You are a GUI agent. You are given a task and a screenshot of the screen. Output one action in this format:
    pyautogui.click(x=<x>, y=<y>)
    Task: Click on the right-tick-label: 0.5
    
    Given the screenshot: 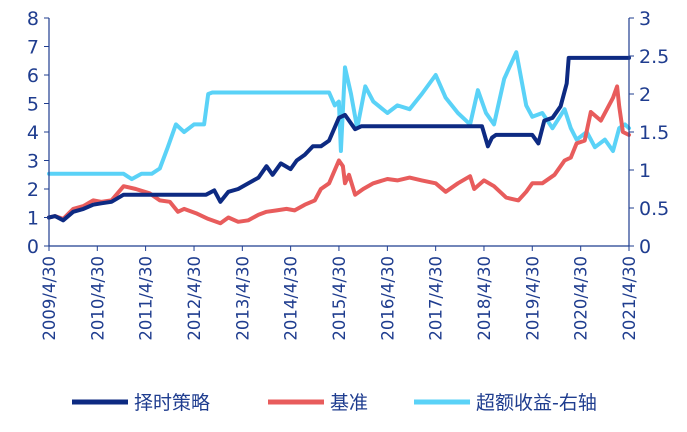 What is the action you would take?
    pyautogui.click(x=654, y=209)
    